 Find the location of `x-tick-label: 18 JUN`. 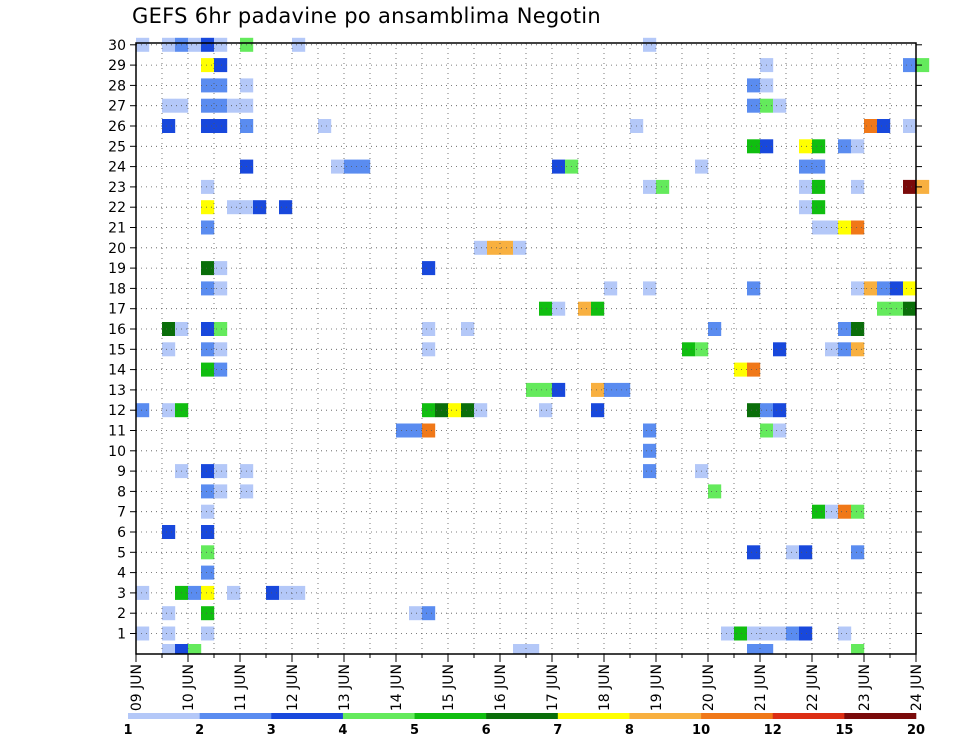

x-tick-label: 18 JUN is located at coordinates (605, 687).